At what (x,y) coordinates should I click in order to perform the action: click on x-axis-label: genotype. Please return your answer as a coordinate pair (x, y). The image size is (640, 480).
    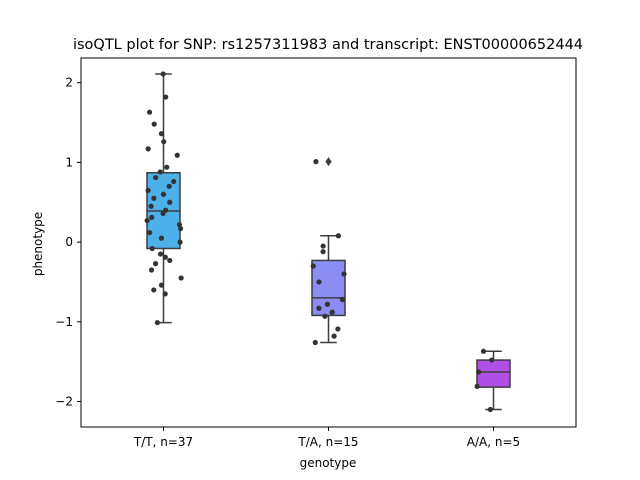
    Looking at the image, I should click on (328, 463).